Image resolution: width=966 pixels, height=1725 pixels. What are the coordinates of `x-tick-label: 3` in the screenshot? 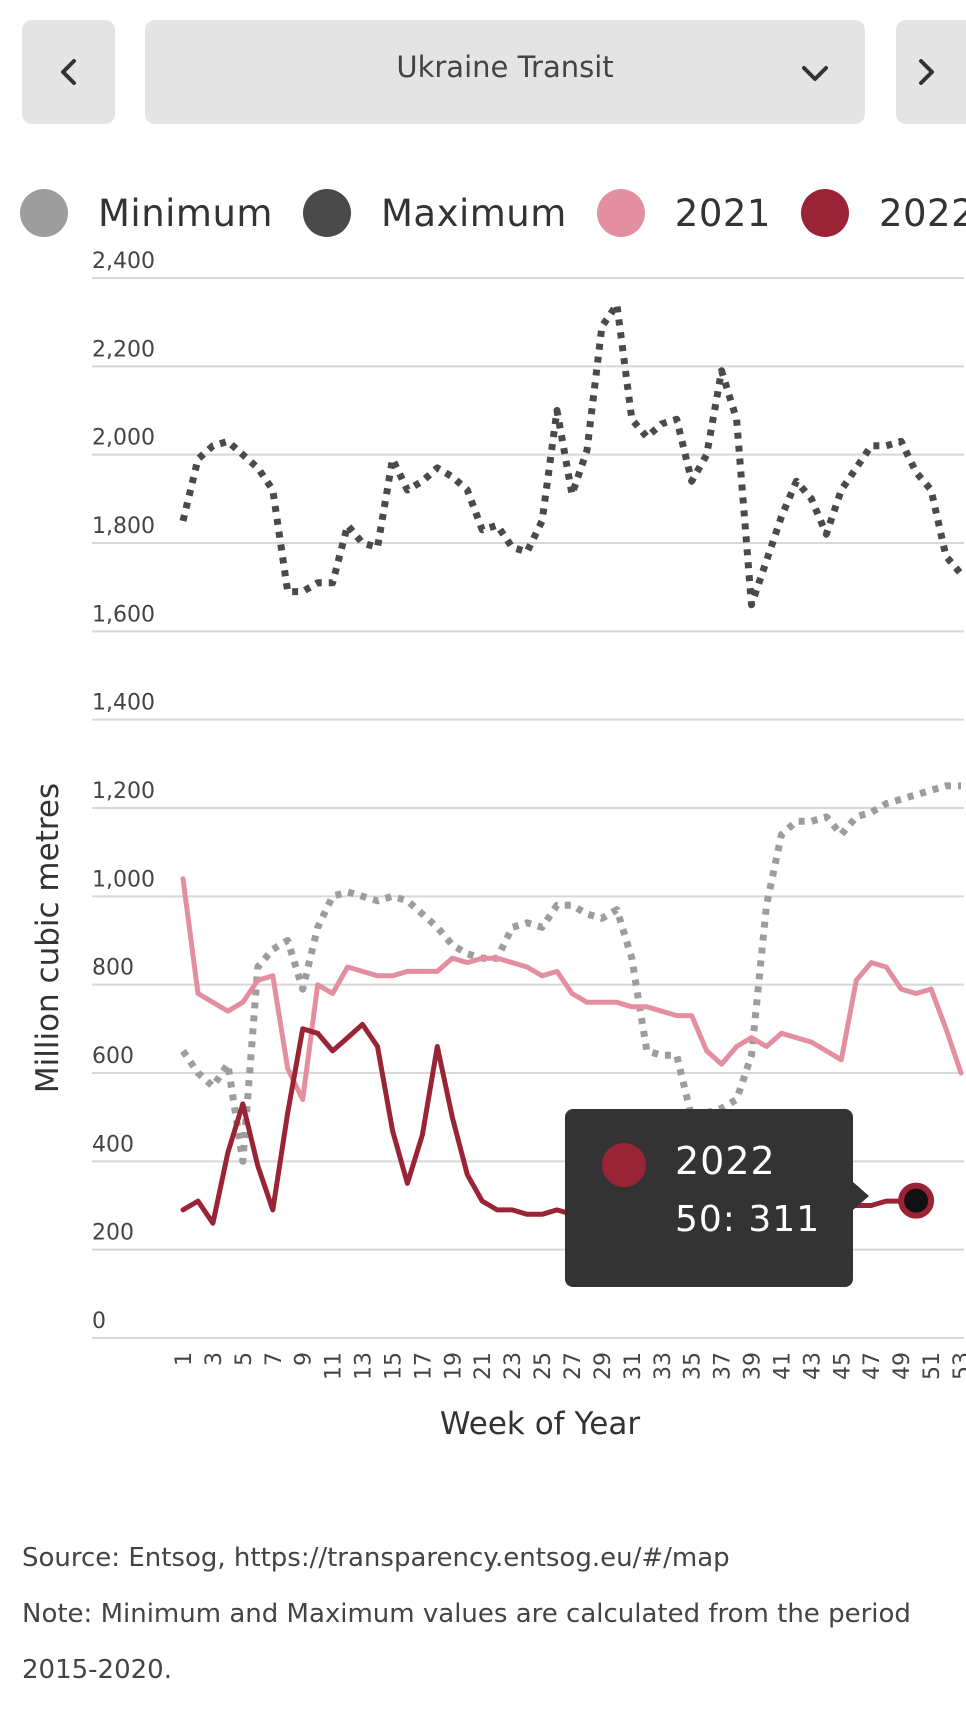 It's located at (214, 1359).